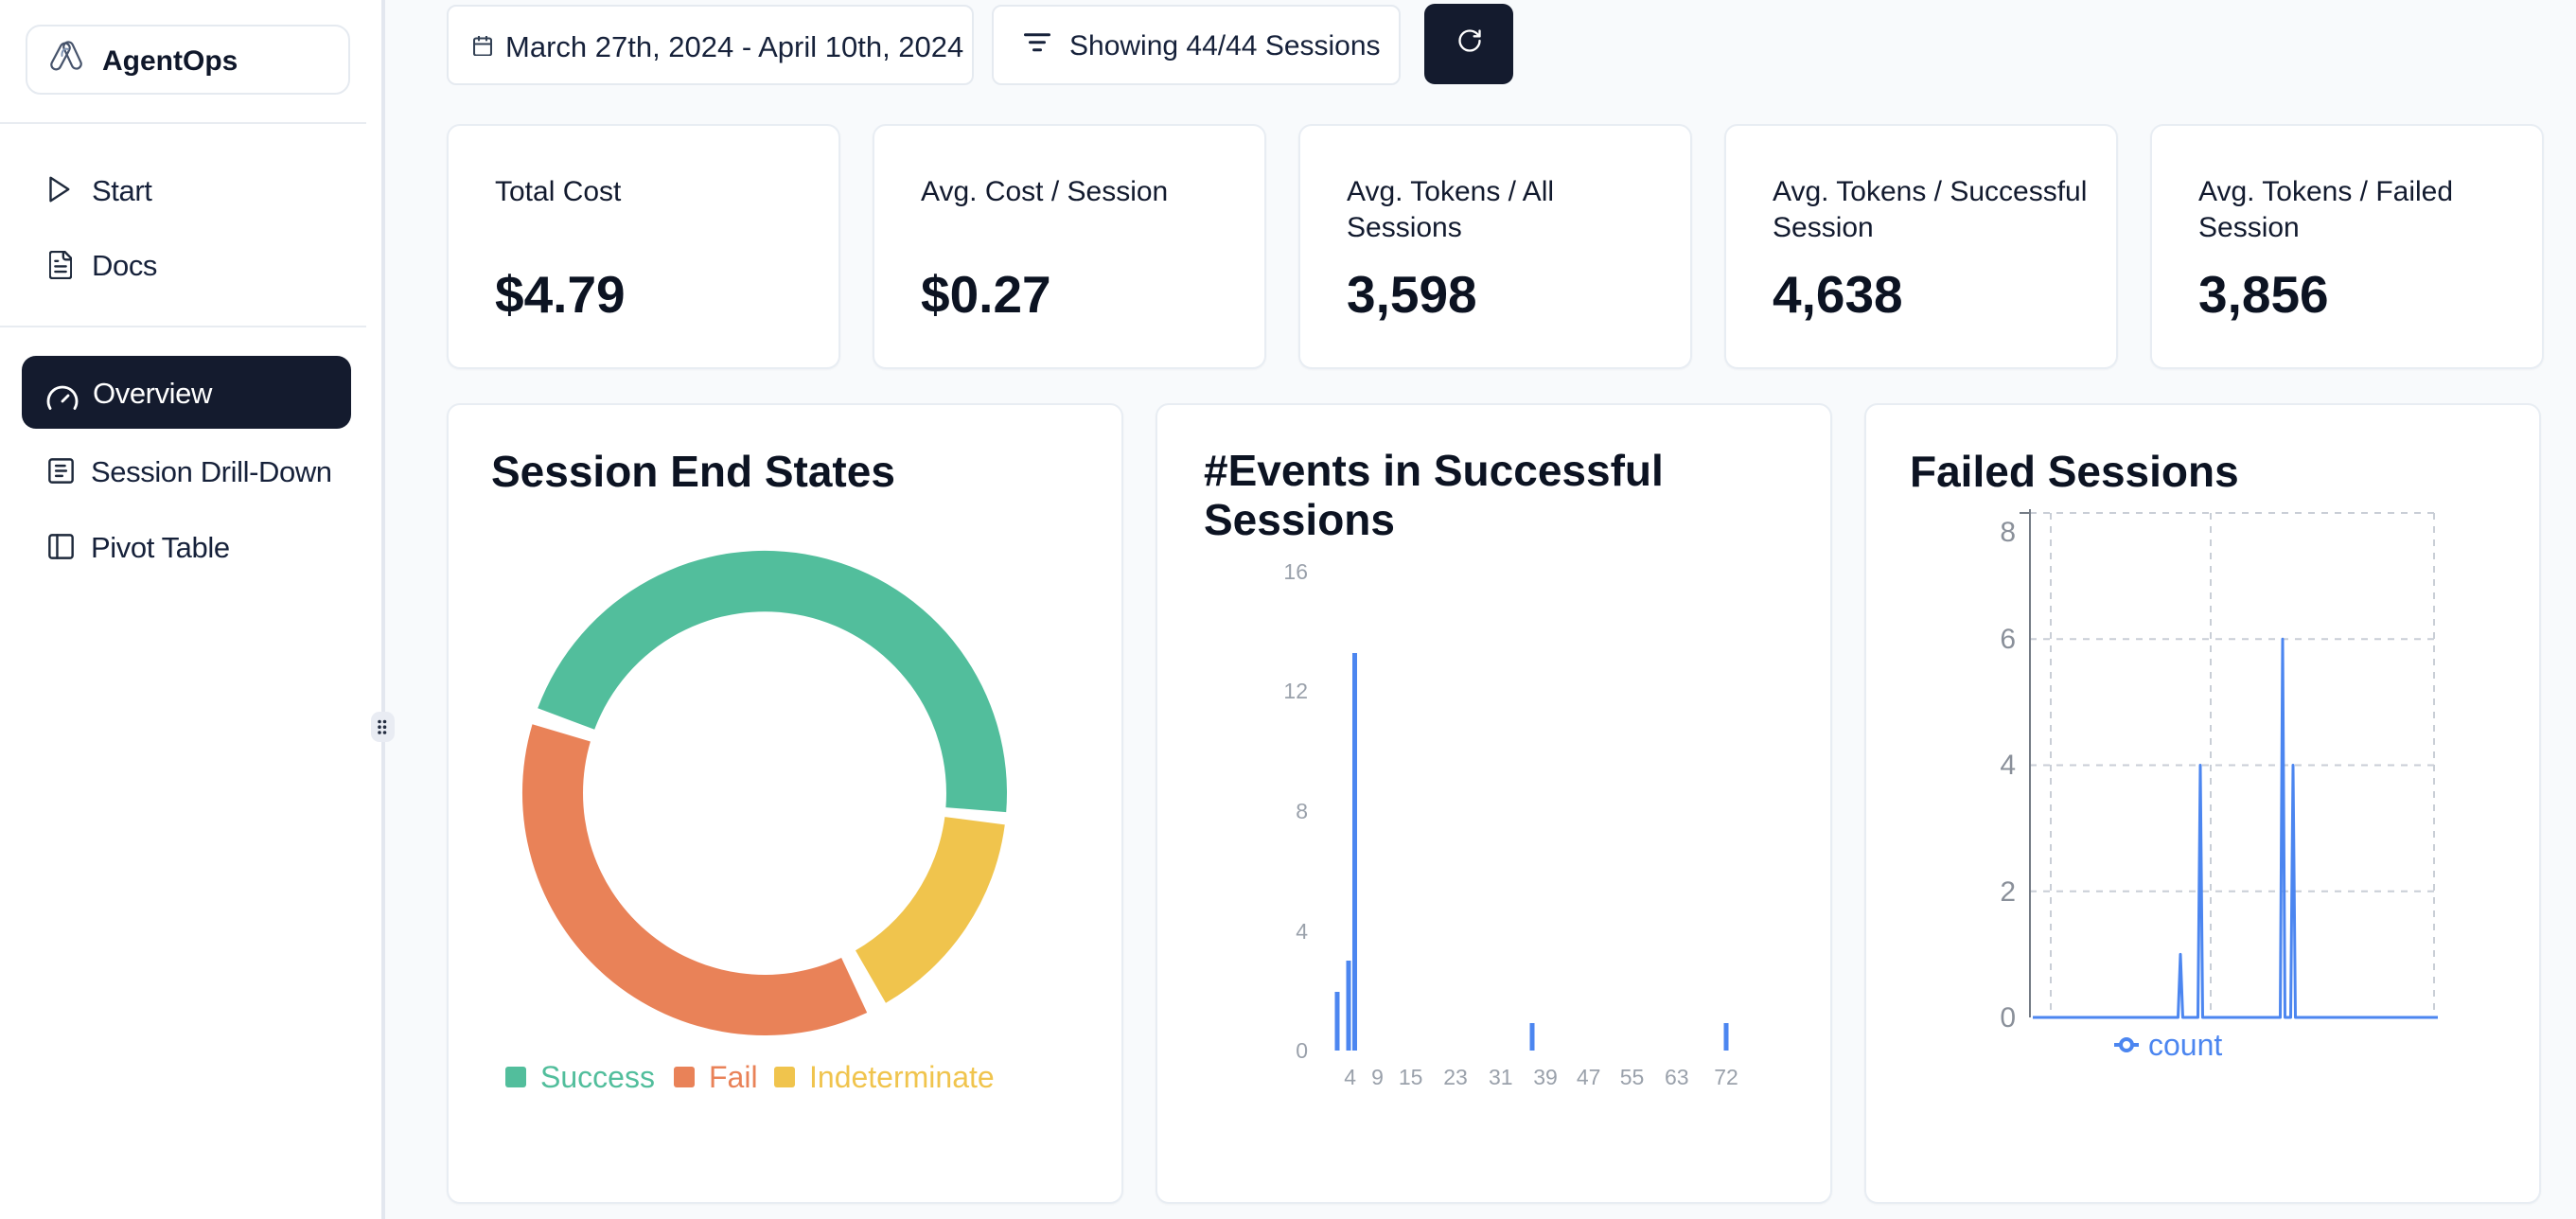 The height and width of the screenshot is (1219, 2576). Describe the element at coordinates (1589, 1077) in the screenshot. I see `svg-text: 47` at that location.